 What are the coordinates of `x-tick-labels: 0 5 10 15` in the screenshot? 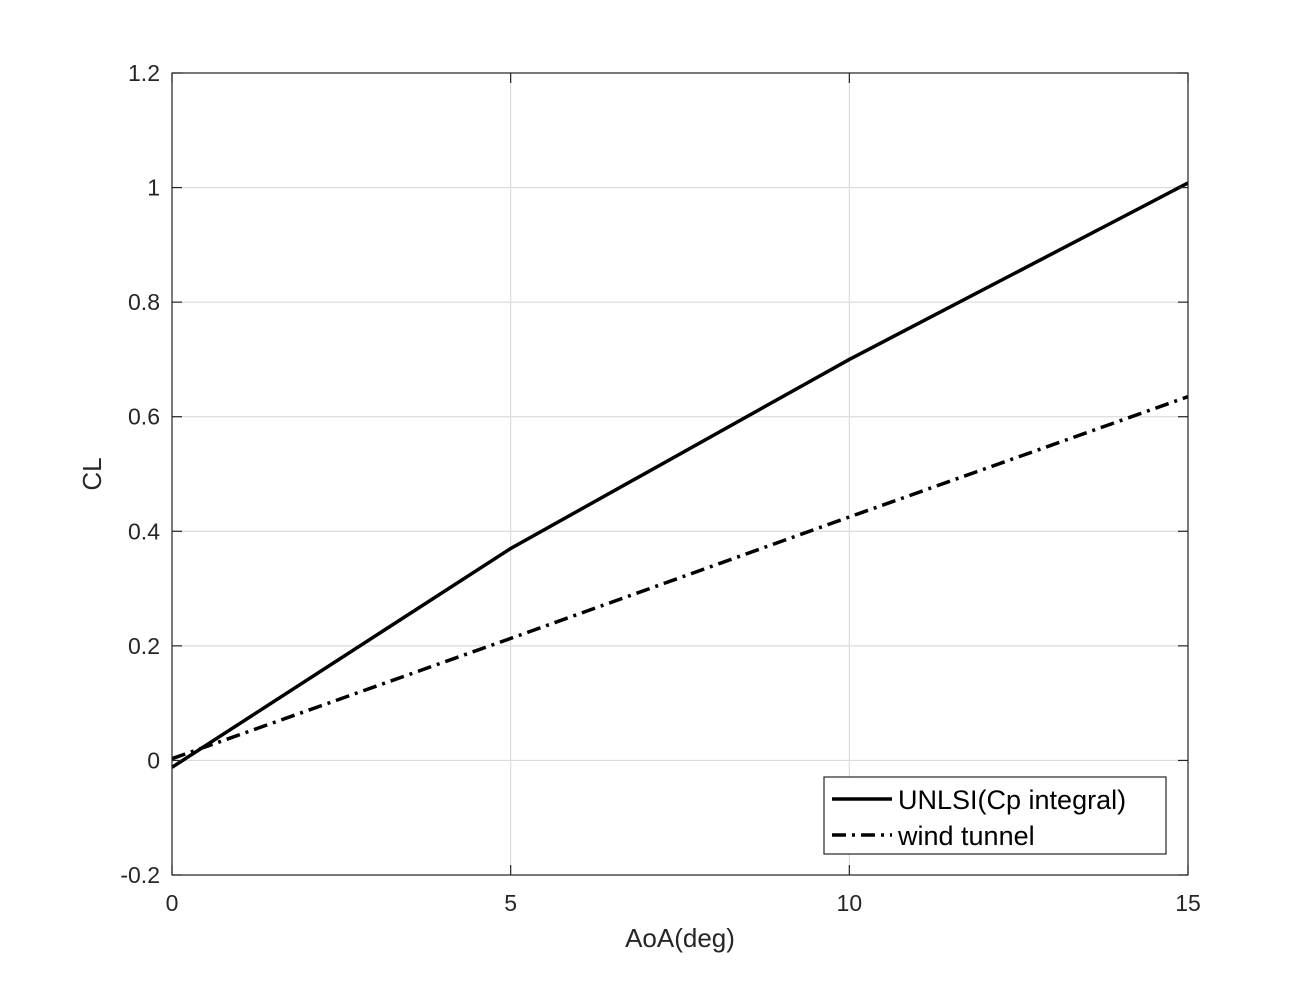 It's located at (683, 903).